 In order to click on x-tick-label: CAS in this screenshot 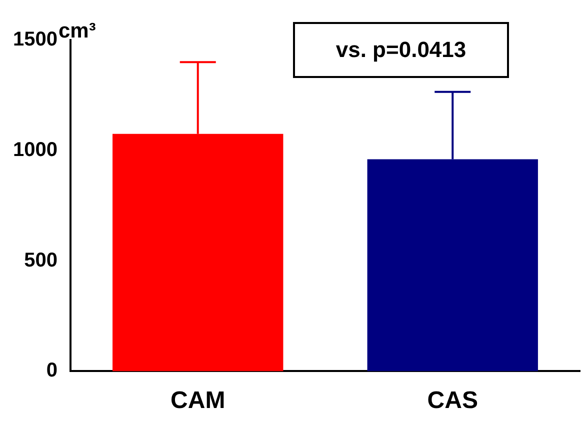, I will do `click(452, 400)`.